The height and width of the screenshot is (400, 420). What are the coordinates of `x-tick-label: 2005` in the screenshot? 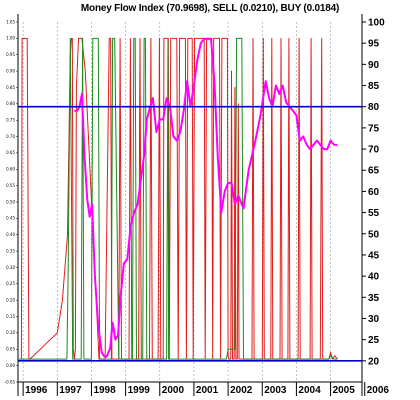 It's located at (344, 390).